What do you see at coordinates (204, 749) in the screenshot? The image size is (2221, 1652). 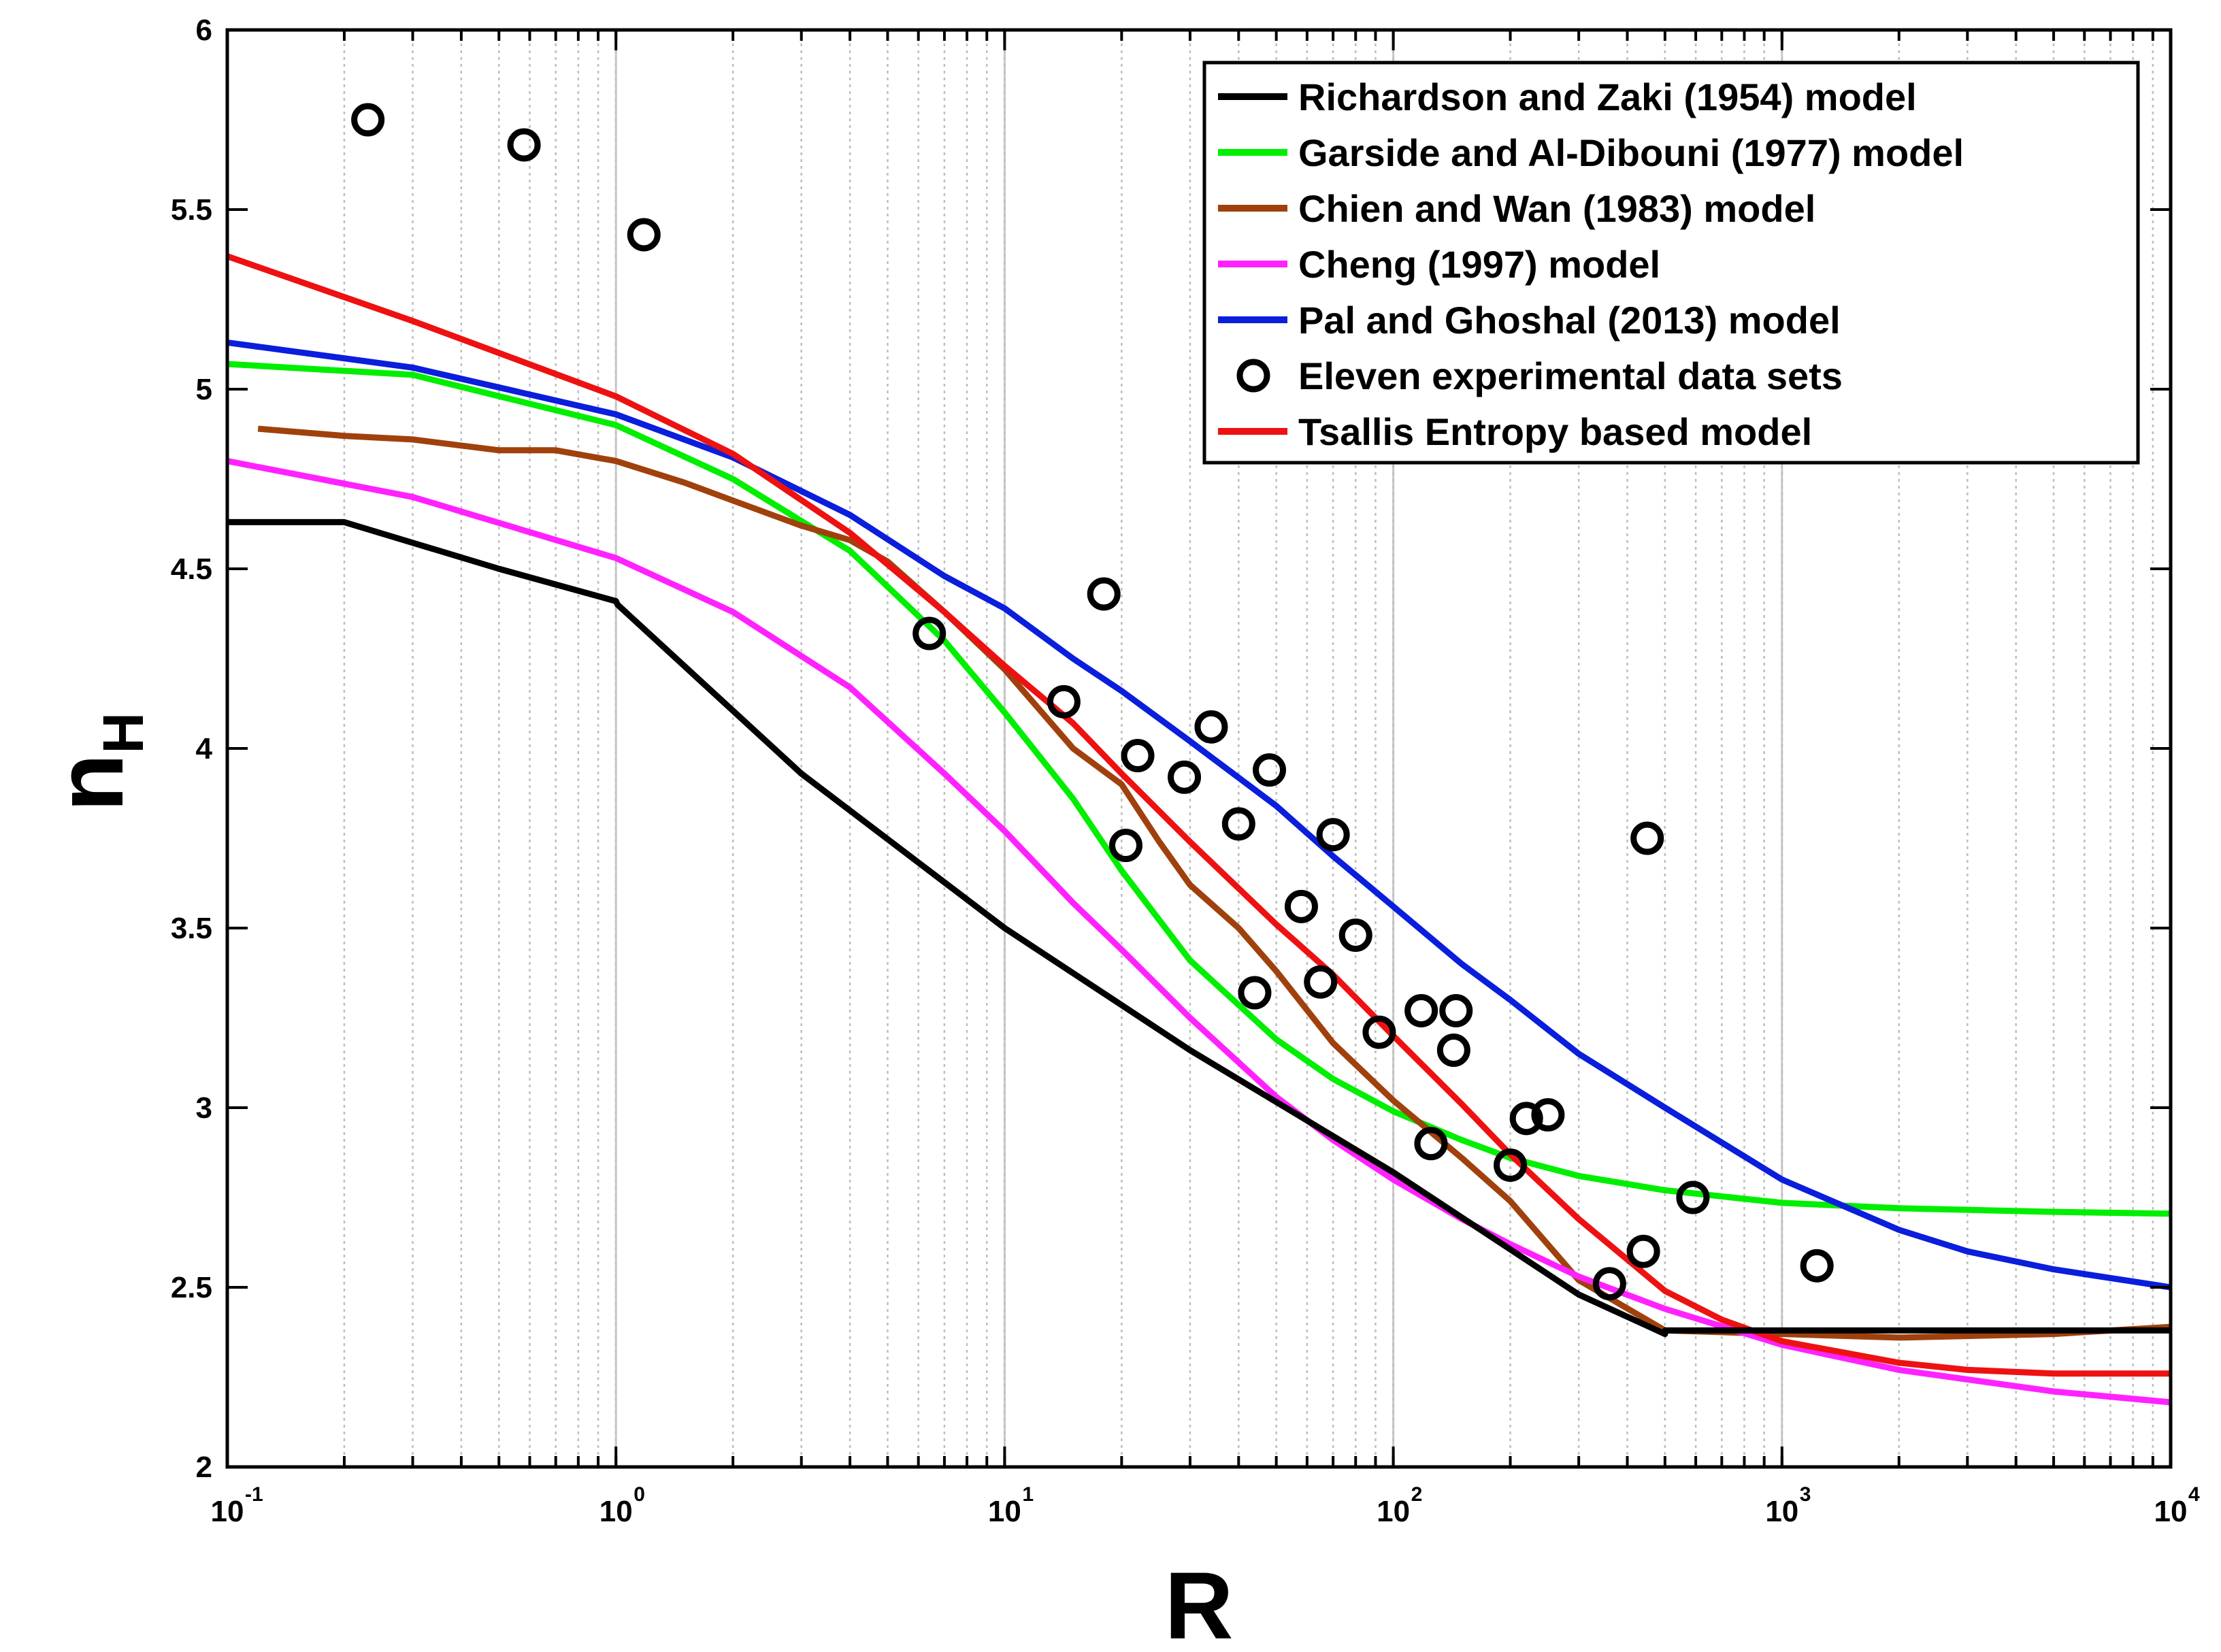 I see `y-tick-label: 4` at bounding box center [204, 749].